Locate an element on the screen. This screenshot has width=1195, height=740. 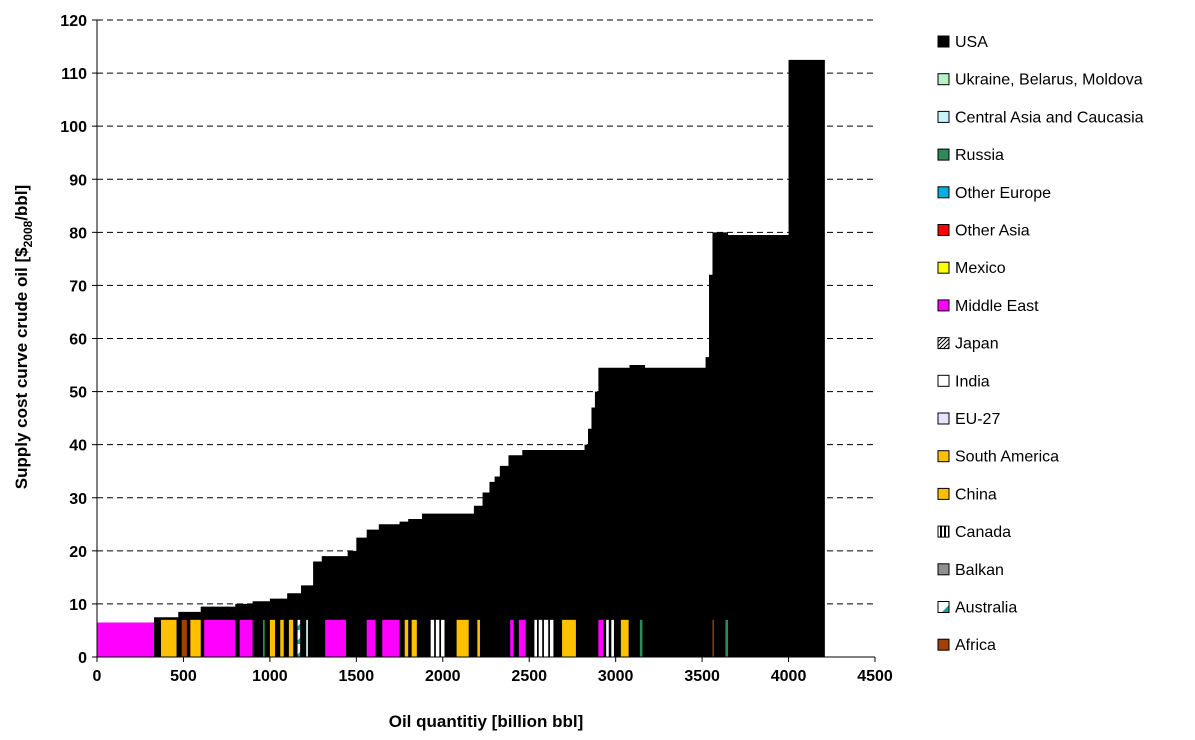
y-tick-label-100: 100 is located at coordinates (73, 127).